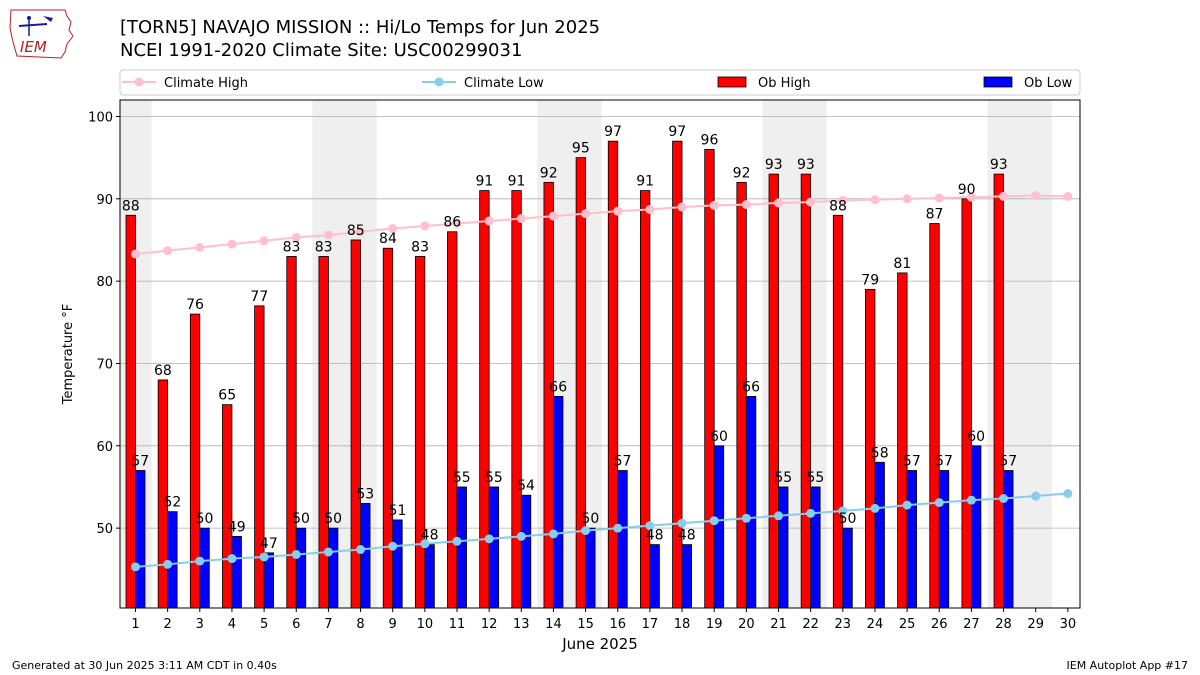 This screenshot has height=675, width=1200. I want to click on ob-high-label: 85, so click(356, 231).